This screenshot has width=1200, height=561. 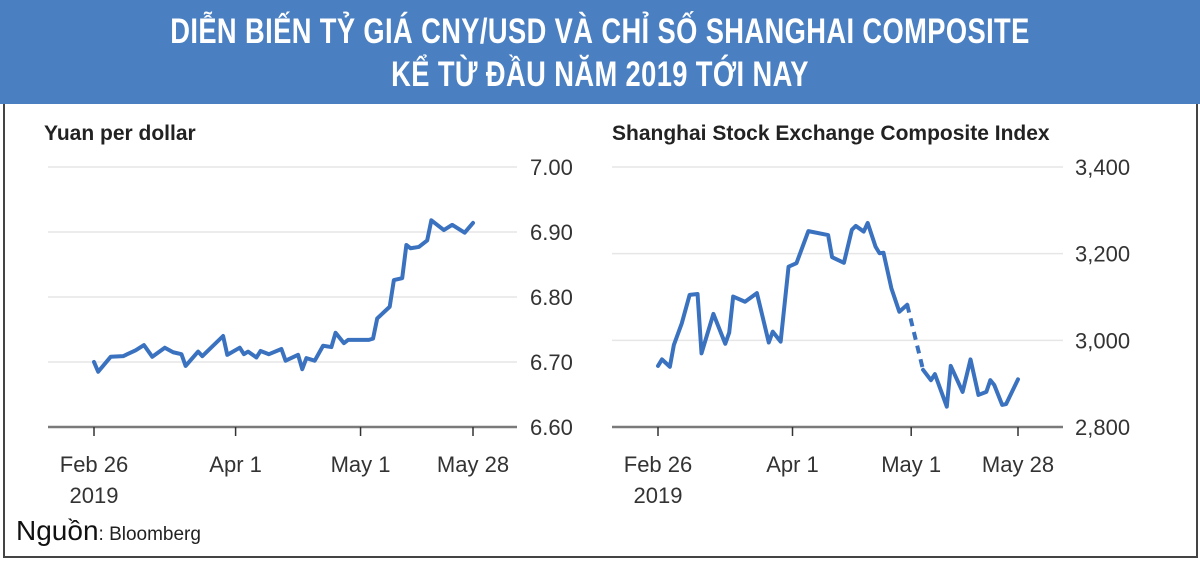 I want to click on source-label: Nguồn, so click(x=57, y=530).